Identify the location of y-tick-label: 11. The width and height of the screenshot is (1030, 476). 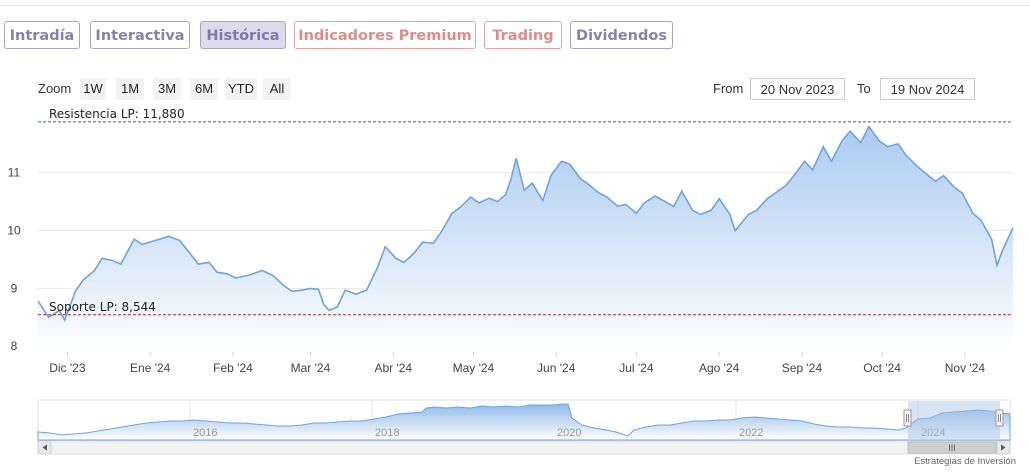
(14, 173).